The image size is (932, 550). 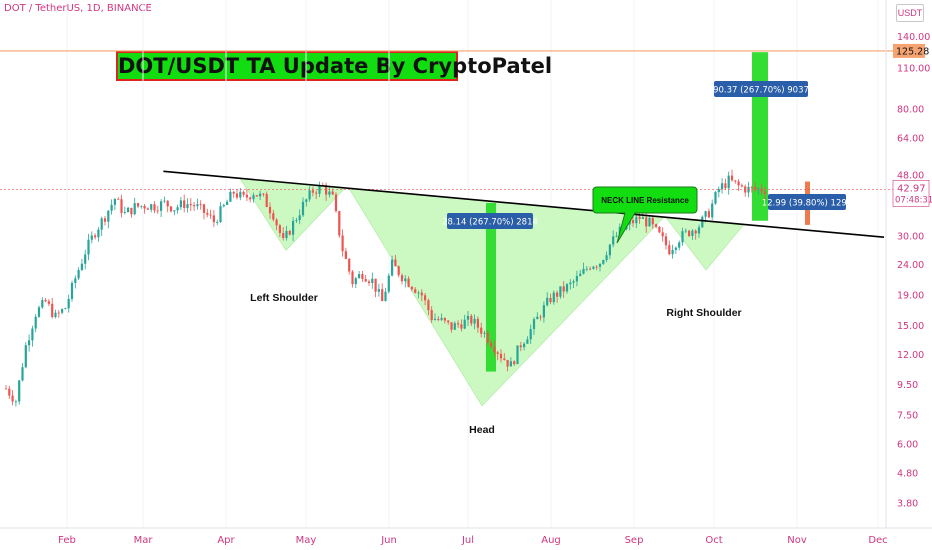 I want to click on neckline, so click(x=524, y=204).